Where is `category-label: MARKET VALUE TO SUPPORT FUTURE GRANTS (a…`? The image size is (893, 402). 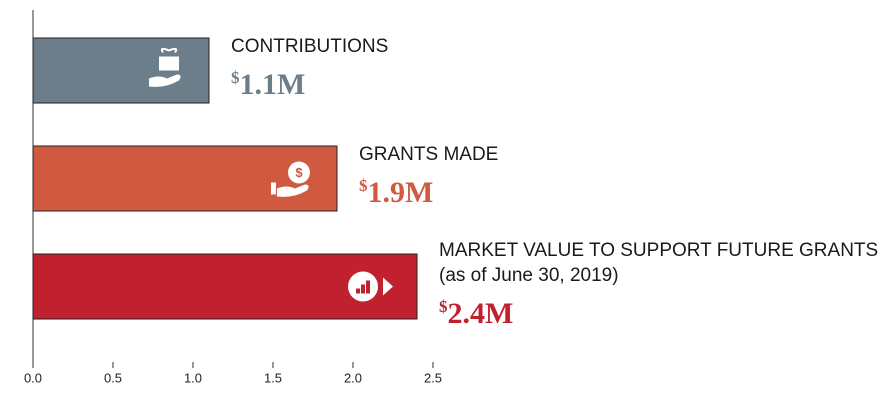 category-label: MARKET VALUE TO SUPPORT FUTURE GRANTS (a… is located at coordinates (659, 263).